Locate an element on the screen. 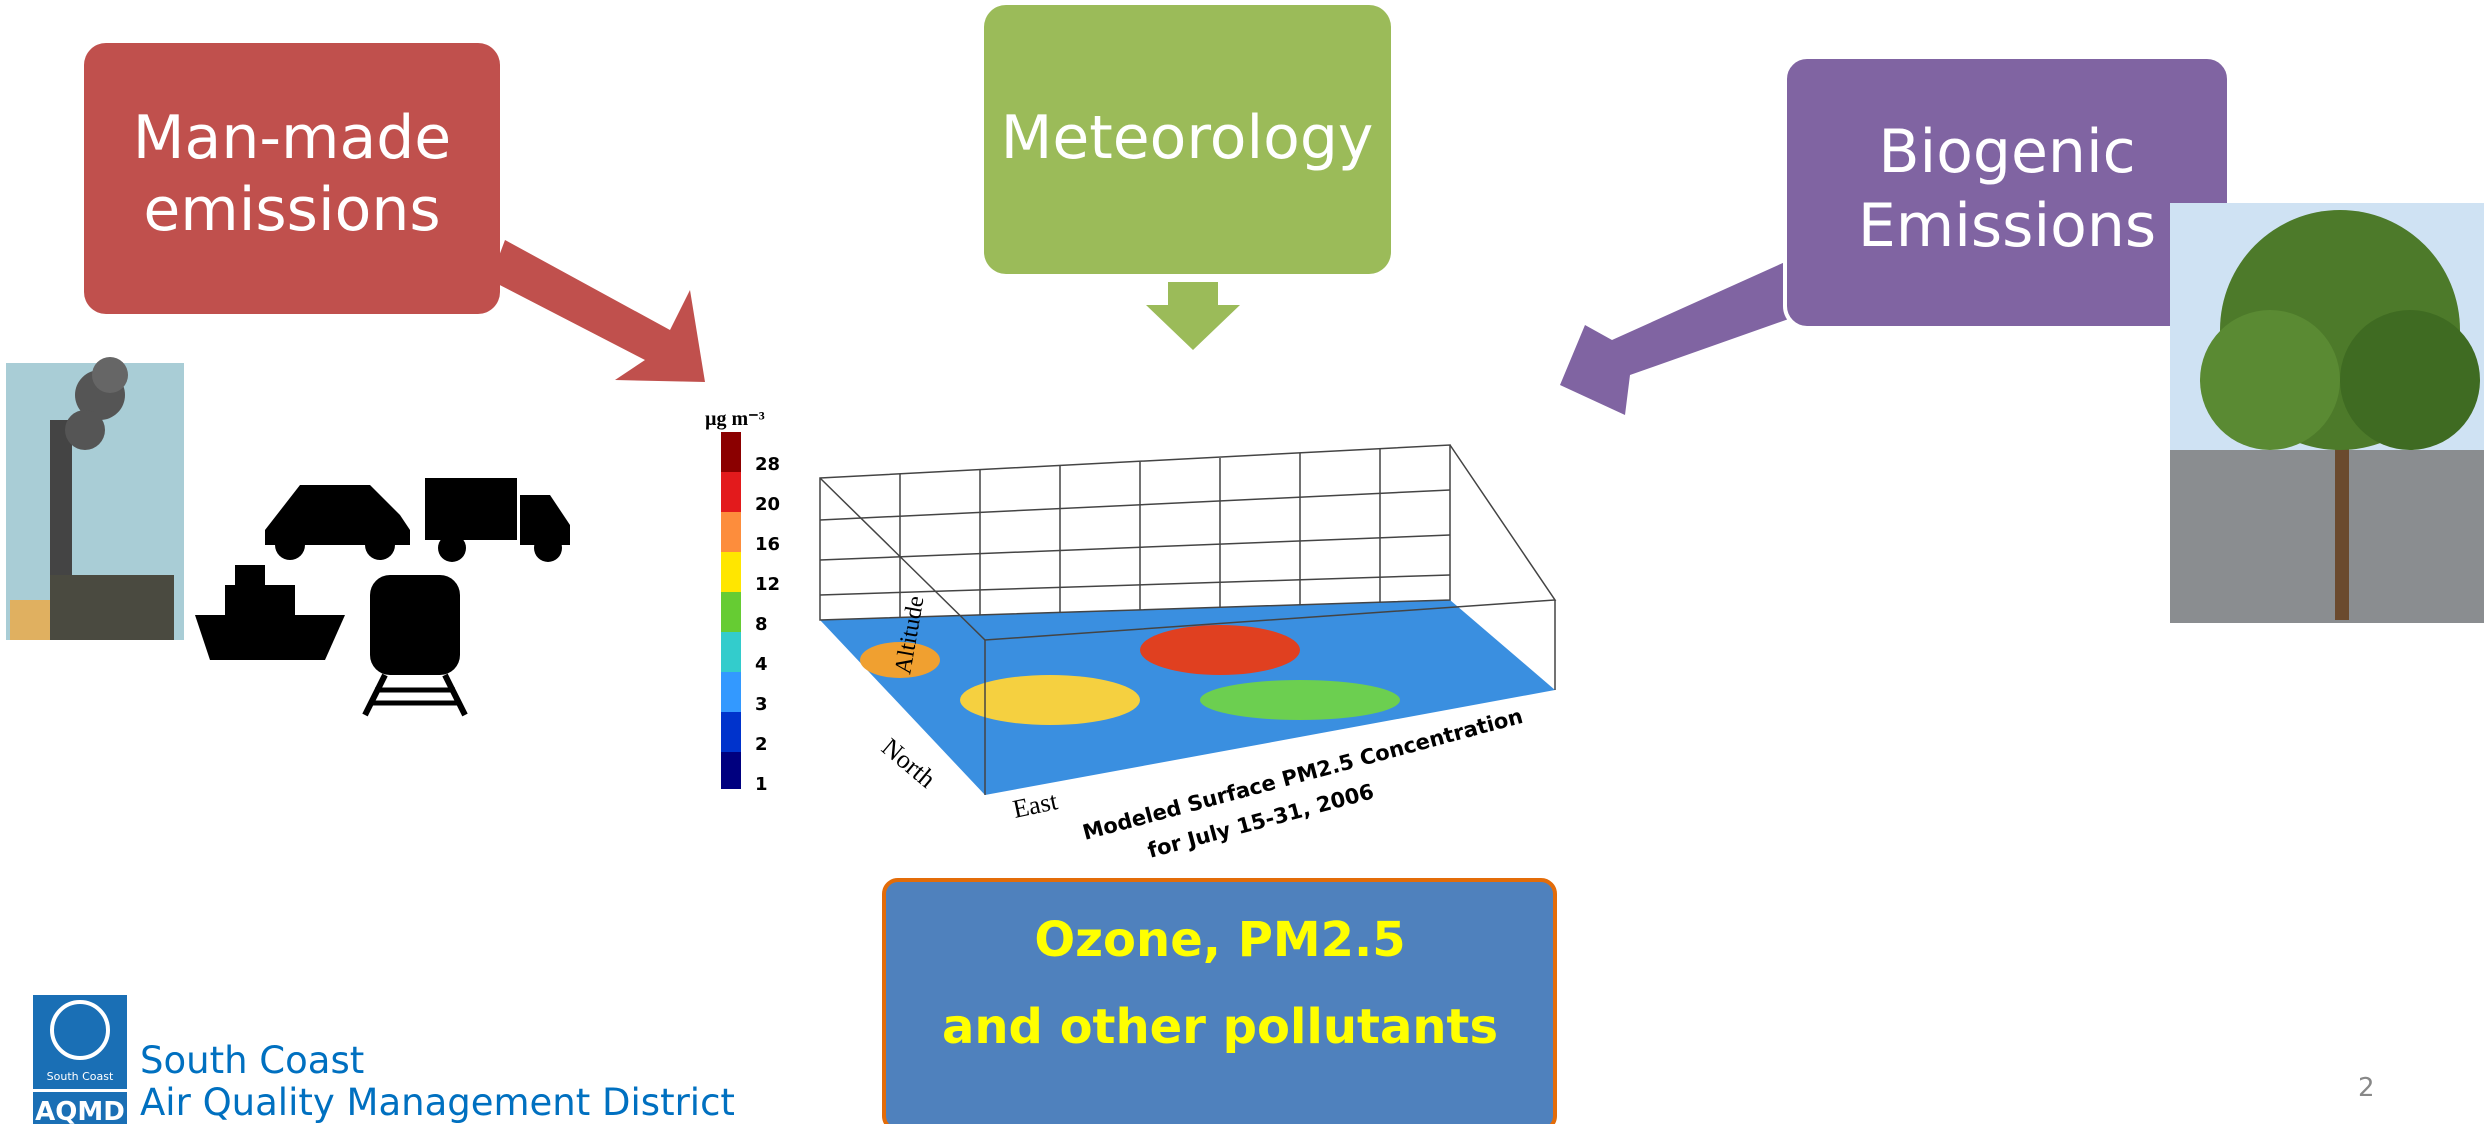  org-name: South Coast is located at coordinates (252, 1060).